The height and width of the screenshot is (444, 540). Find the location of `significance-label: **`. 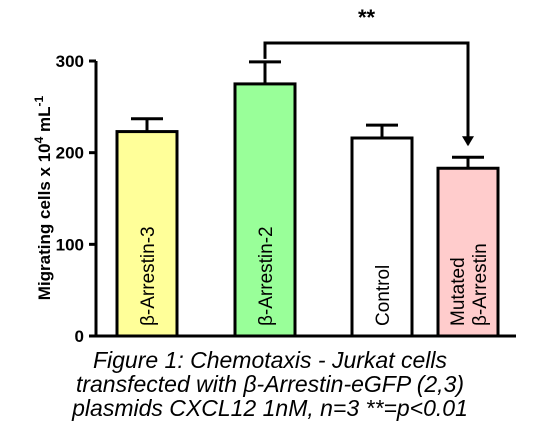

significance-label: ** is located at coordinates (367, 17).